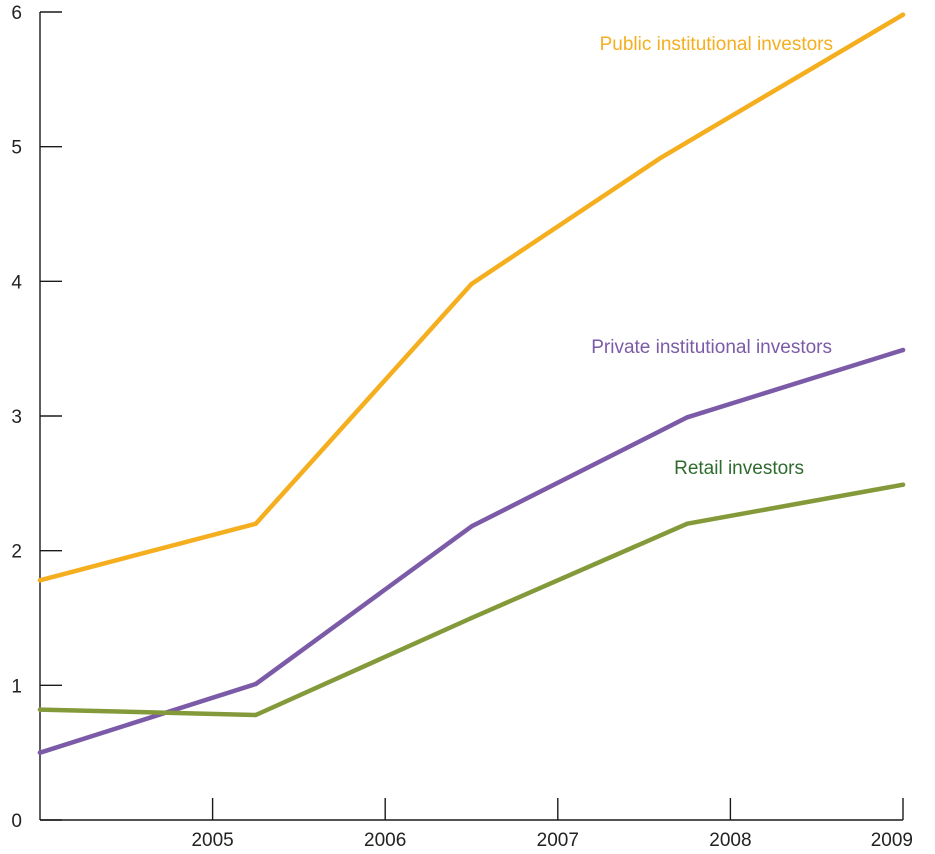  I want to click on x-tick-label: 2005, so click(212, 840).